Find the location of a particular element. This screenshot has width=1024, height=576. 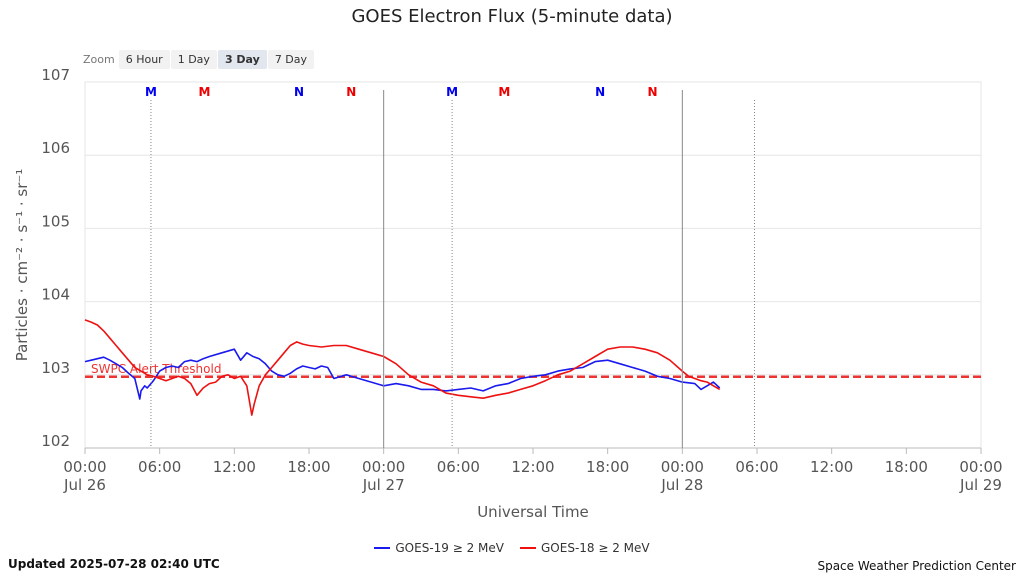

y-tick-label: 102 is located at coordinates (55, 441).